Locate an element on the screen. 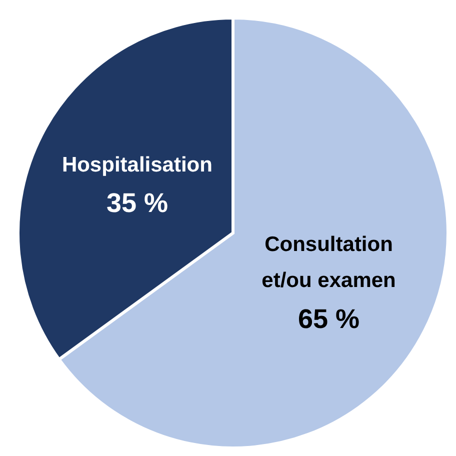 The image size is (456, 456). slice-label: Consultation et/ou examen is located at coordinates (329, 262).